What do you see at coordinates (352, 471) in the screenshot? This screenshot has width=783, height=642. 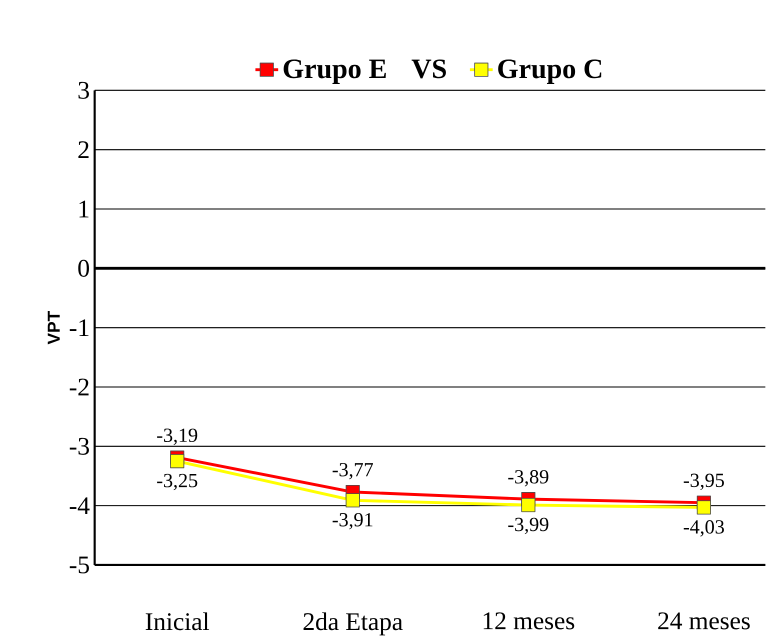 I see `data-label: -3,77` at bounding box center [352, 471].